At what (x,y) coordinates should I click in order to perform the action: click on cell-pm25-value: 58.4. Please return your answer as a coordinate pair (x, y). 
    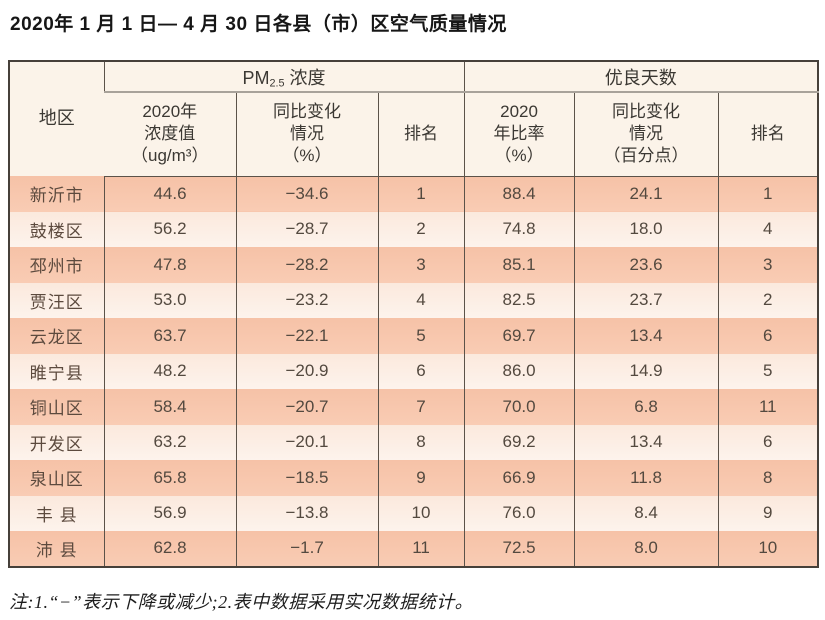
    Looking at the image, I should click on (169, 407).